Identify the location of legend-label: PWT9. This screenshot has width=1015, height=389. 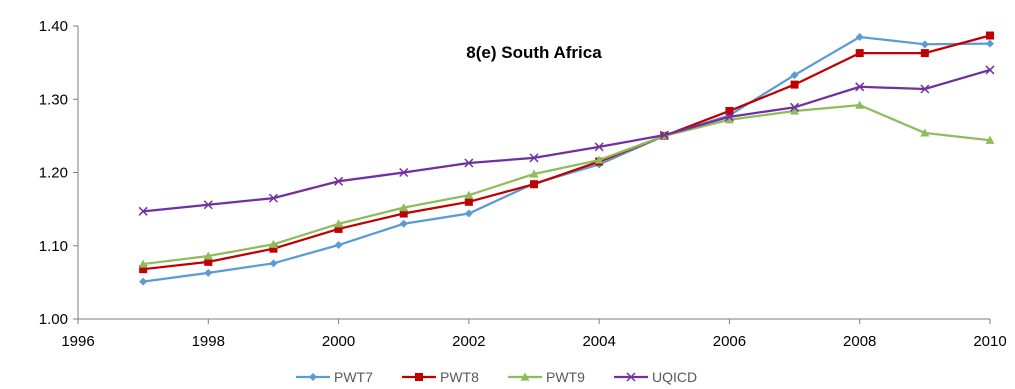
(565, 377).